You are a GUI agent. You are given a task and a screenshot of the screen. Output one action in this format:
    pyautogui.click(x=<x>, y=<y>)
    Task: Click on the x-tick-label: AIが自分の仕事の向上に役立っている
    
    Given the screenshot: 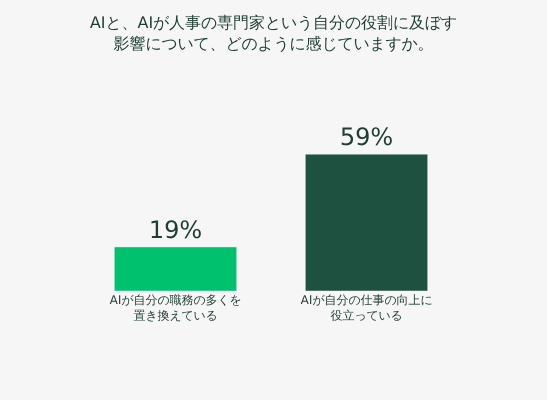 What is the action you would take?
    pyautogui.click(x=366, y=308)
    